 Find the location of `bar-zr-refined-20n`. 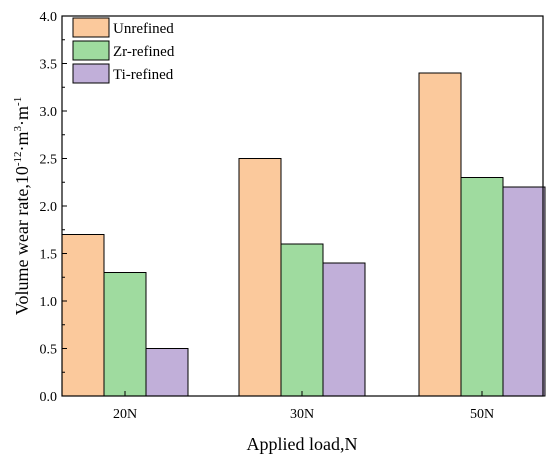

bar-zr-refined-20n is located at coordinates (125, 334).